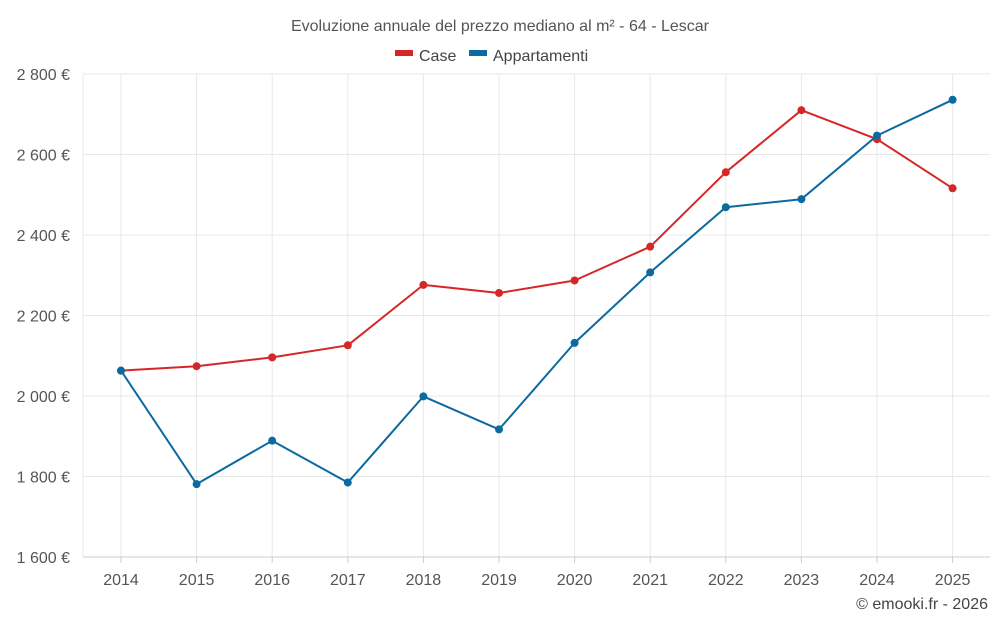 Image resolution: width=1000 pixels, height=625 pixels. I want to click on x-tick-label: 2021, so click(650, 580).